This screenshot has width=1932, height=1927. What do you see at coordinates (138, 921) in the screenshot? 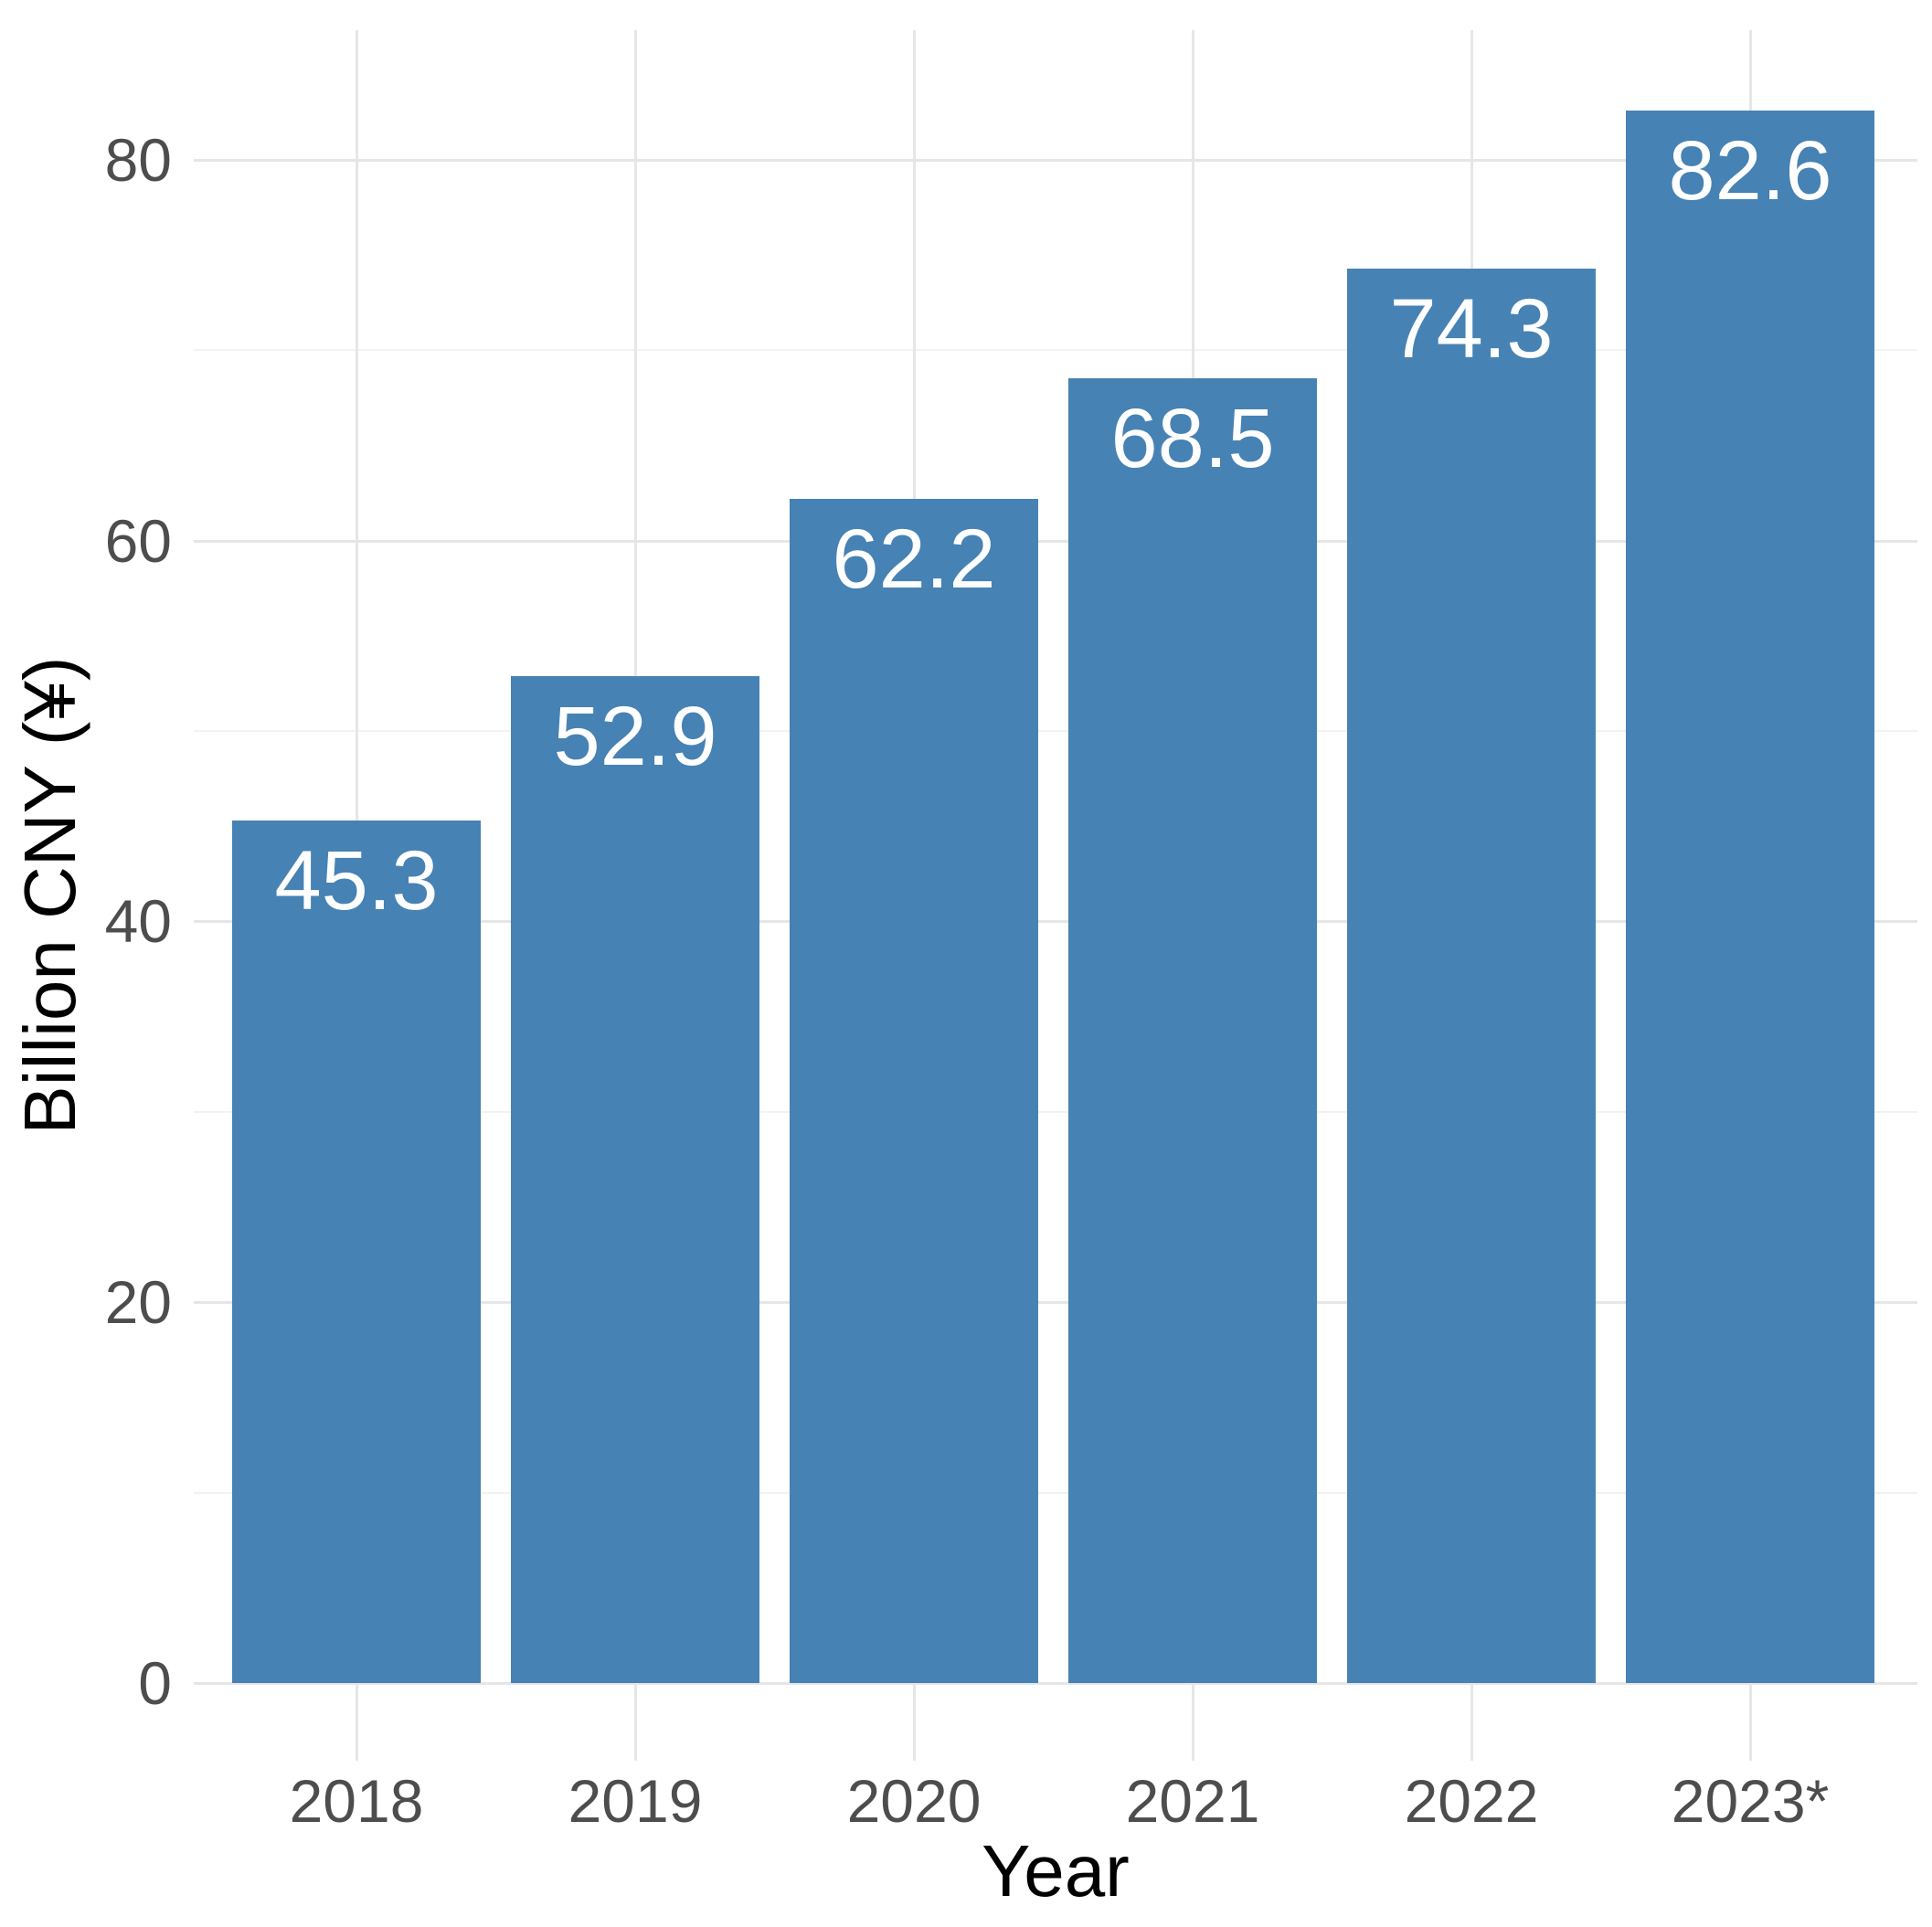
I see `y-tick-label-40: 40` at bounding box center [138, 921].